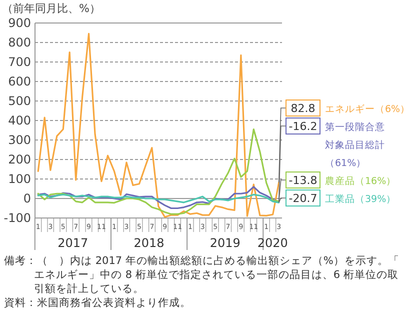 The width and height of the screenshot is (414, 320). Describe the element at coordinates (225, 243) in the screenshot. I see `text: 2019` at that location.